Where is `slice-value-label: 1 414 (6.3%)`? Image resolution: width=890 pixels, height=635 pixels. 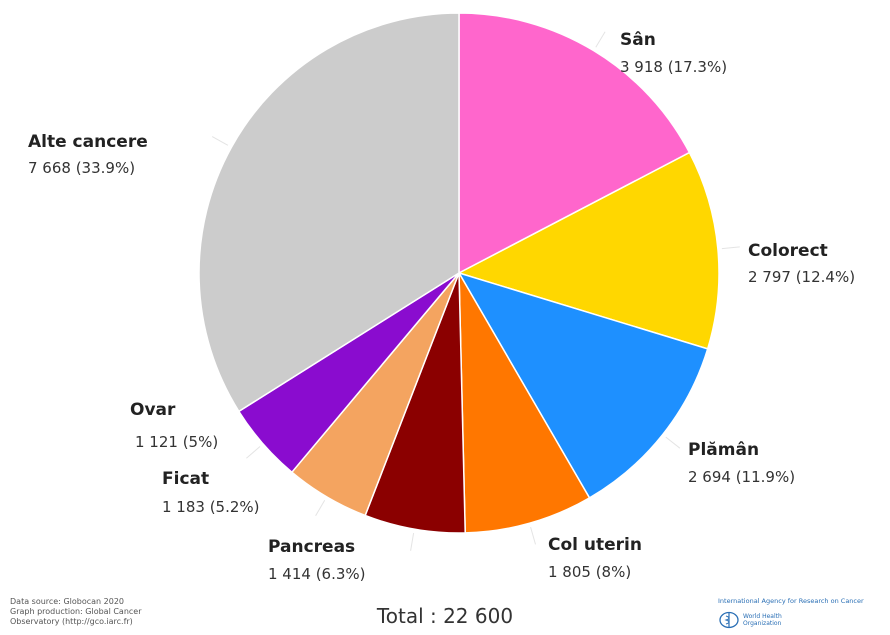 slice-value-label: 1 414 (6.3%) is located at coordinates (317, 574).